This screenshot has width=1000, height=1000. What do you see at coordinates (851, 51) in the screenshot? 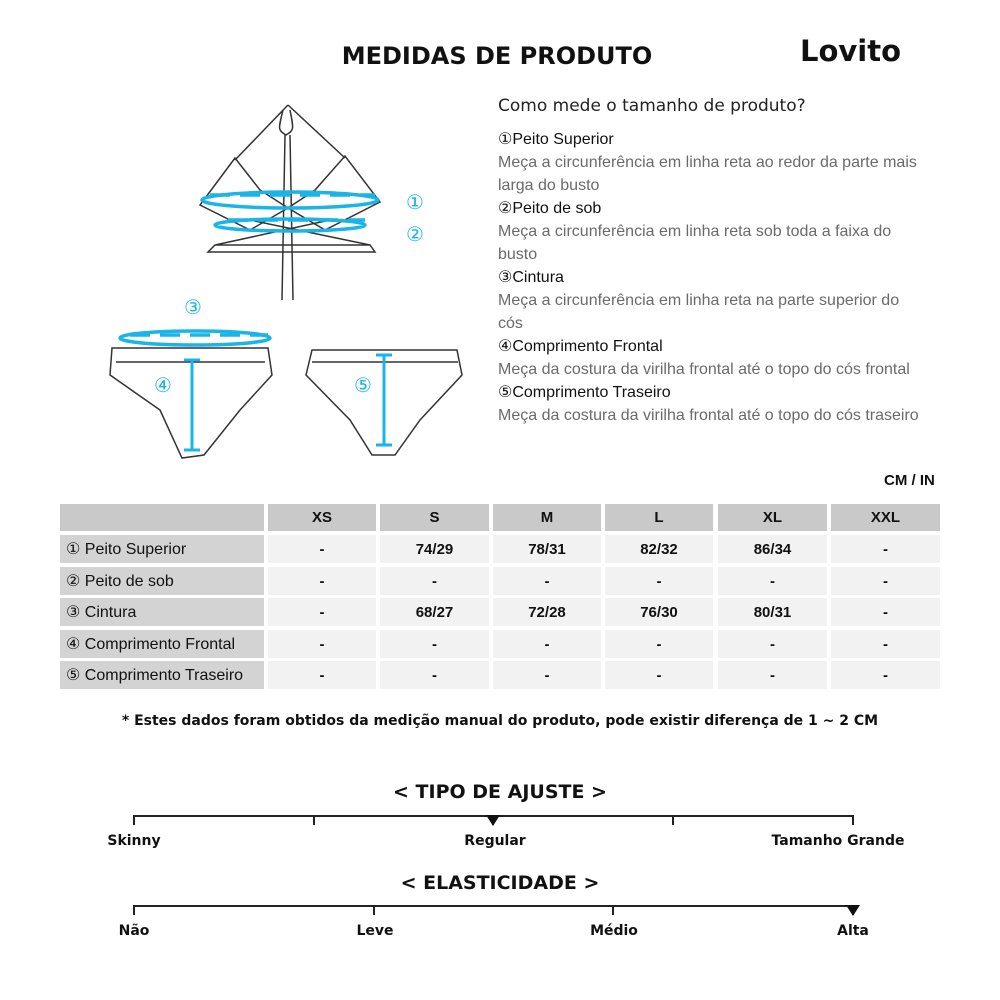
I see `brand-logo: Lovito` at bounding box center [851, 51].